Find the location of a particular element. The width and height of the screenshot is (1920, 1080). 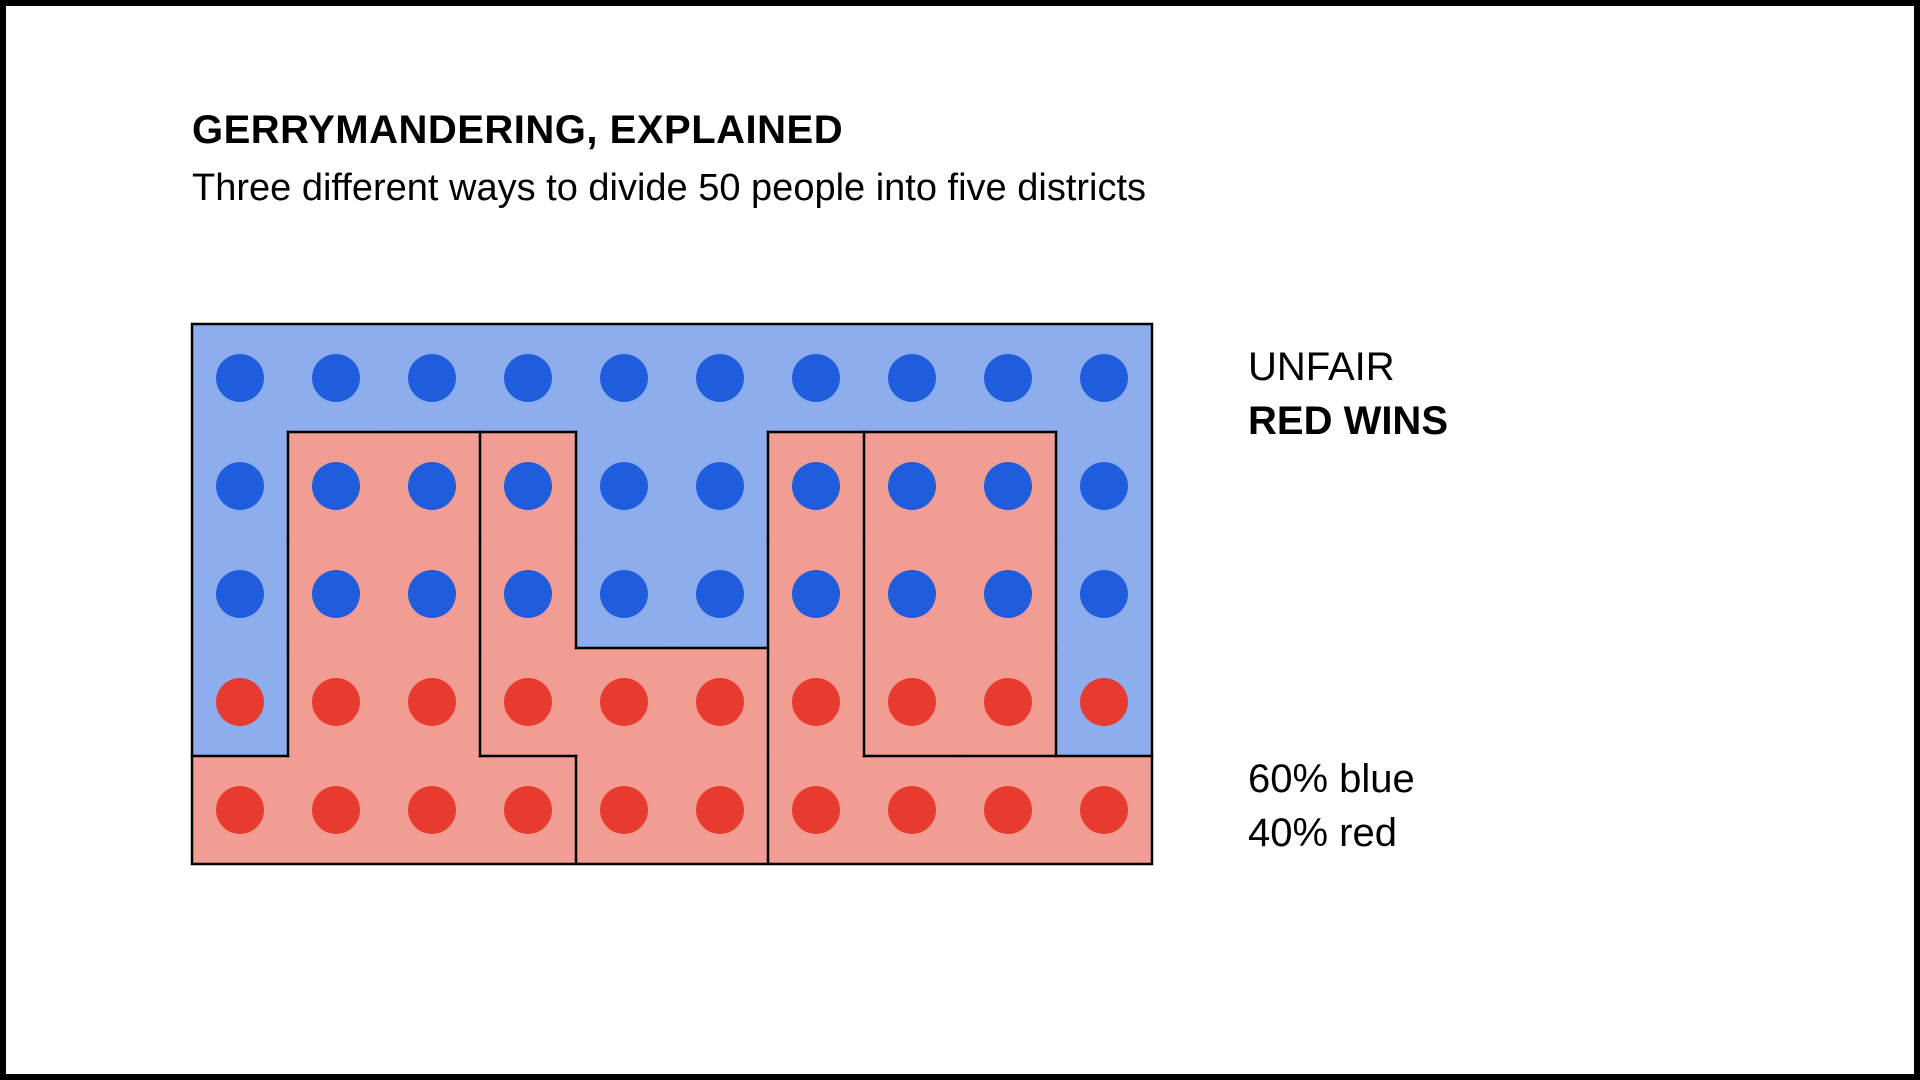

share-blue: 60% blue is located at coordinates (1331, 779).